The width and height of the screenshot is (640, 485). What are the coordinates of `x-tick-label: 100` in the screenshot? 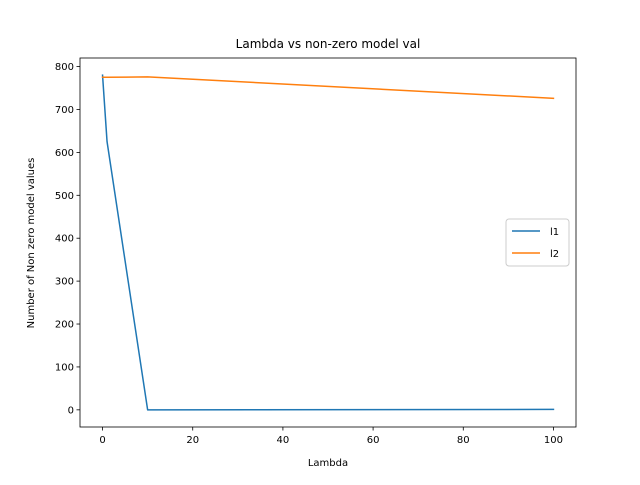 It's located at (553, 440).